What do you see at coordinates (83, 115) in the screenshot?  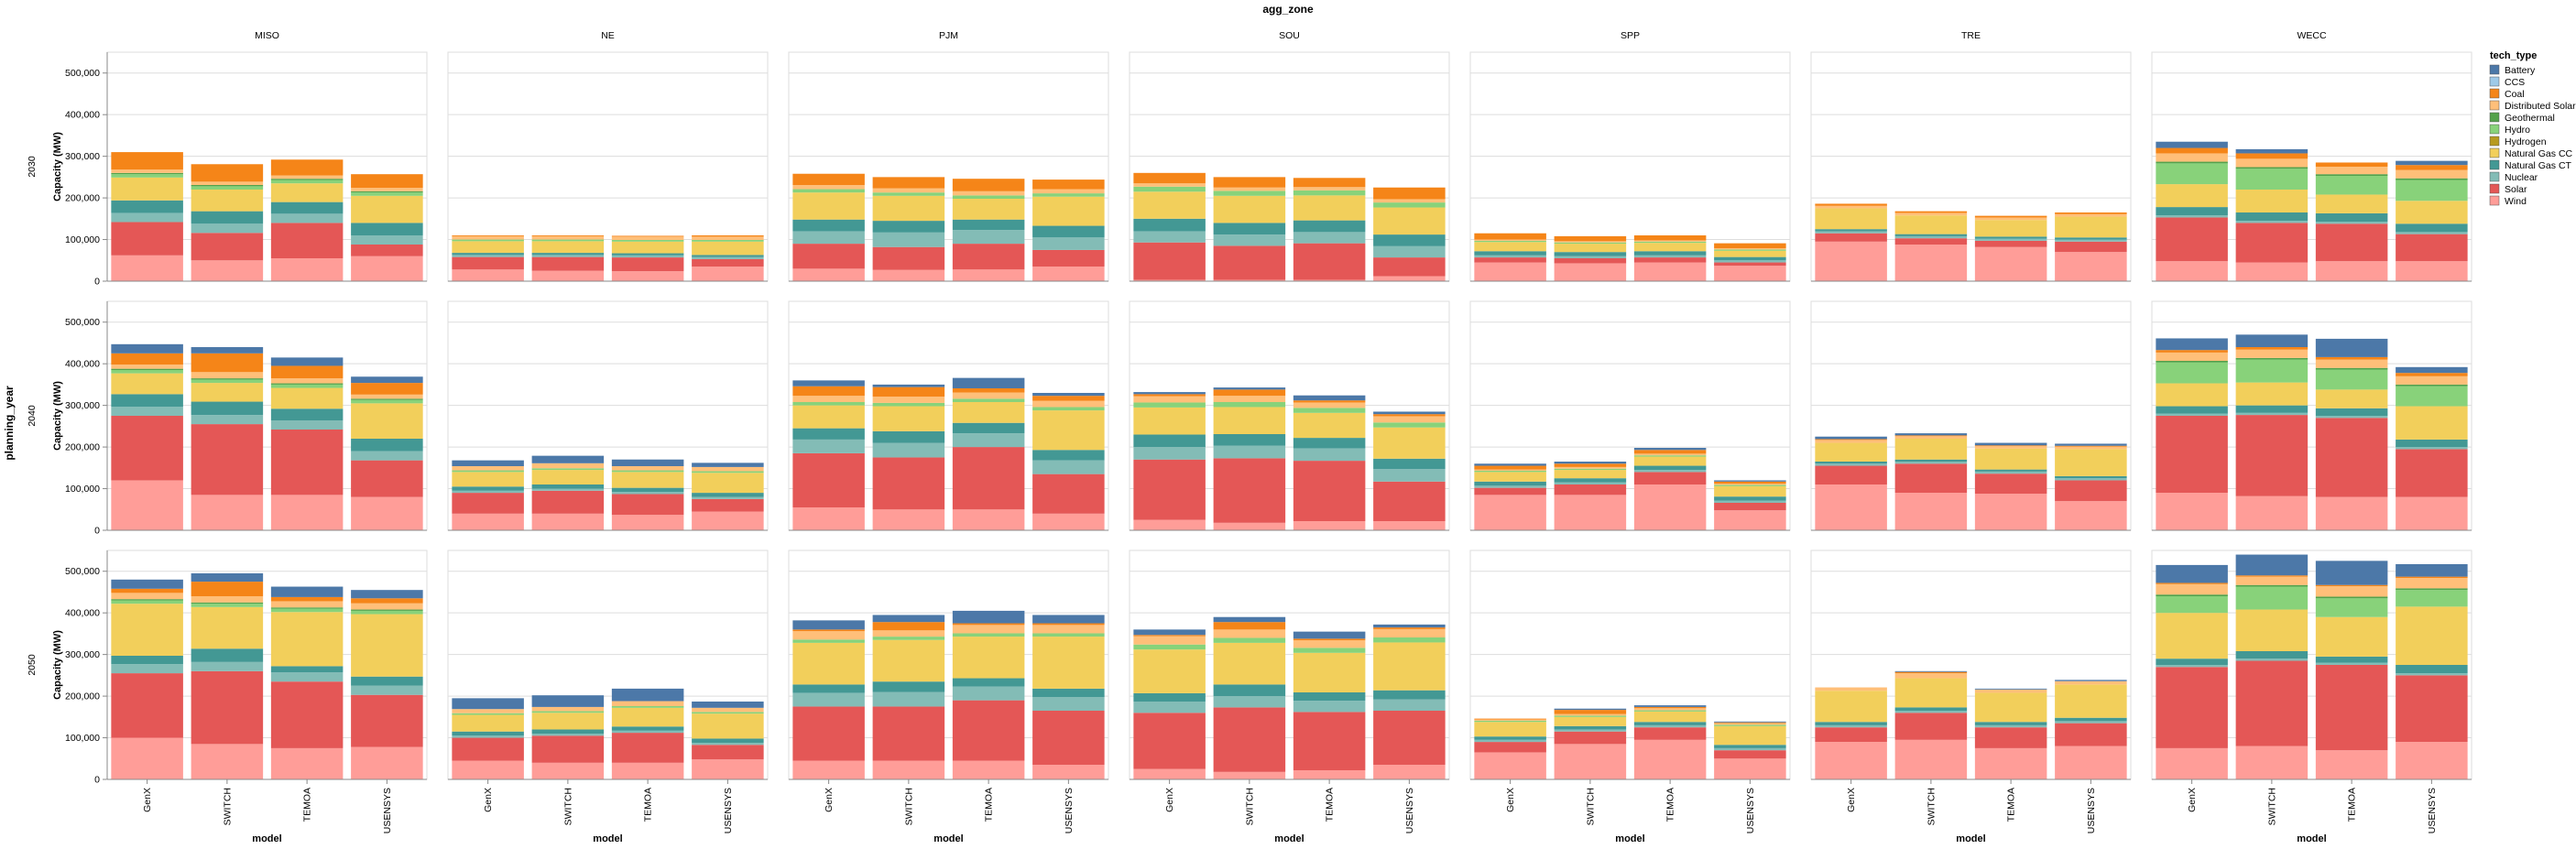 I see `y-tick-label: 400,000` at bounding box center [83, 115].